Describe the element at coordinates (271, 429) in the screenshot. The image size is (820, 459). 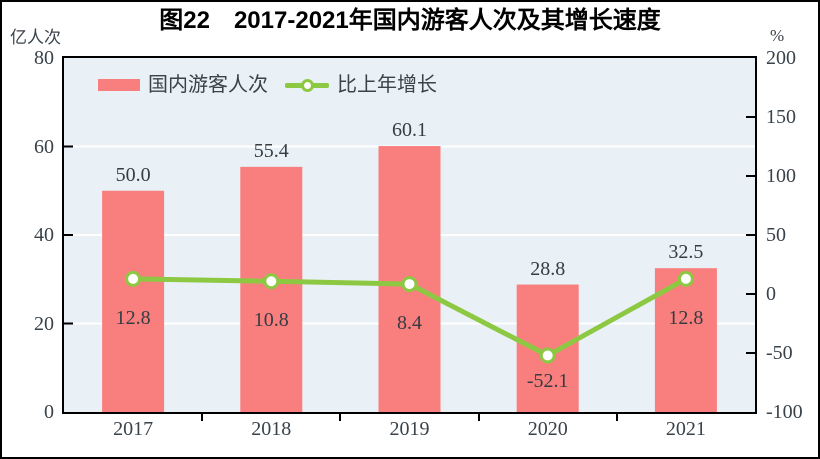
I see `x-tick-label-2018: 2018` at that location.